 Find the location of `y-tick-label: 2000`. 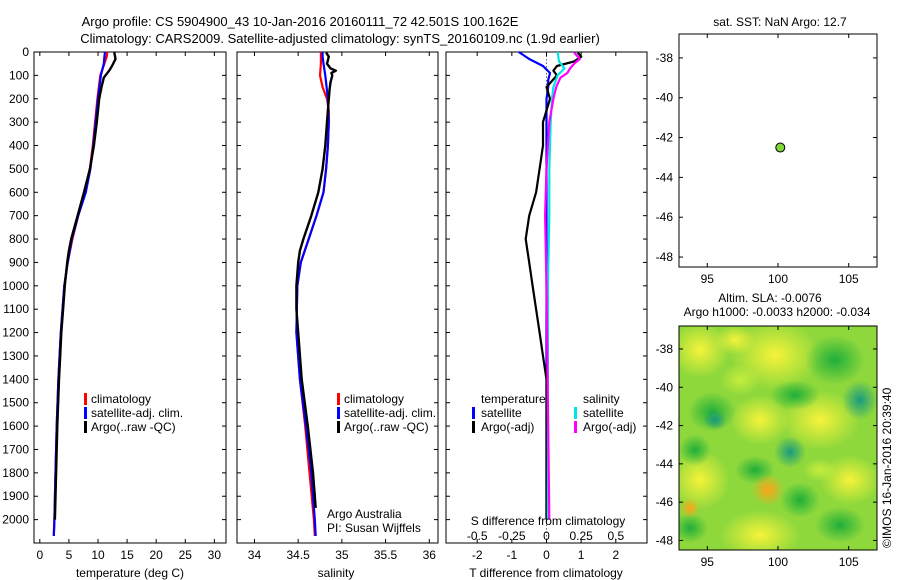

y-tick-label: 2000 is located at coordinates (15, 520).